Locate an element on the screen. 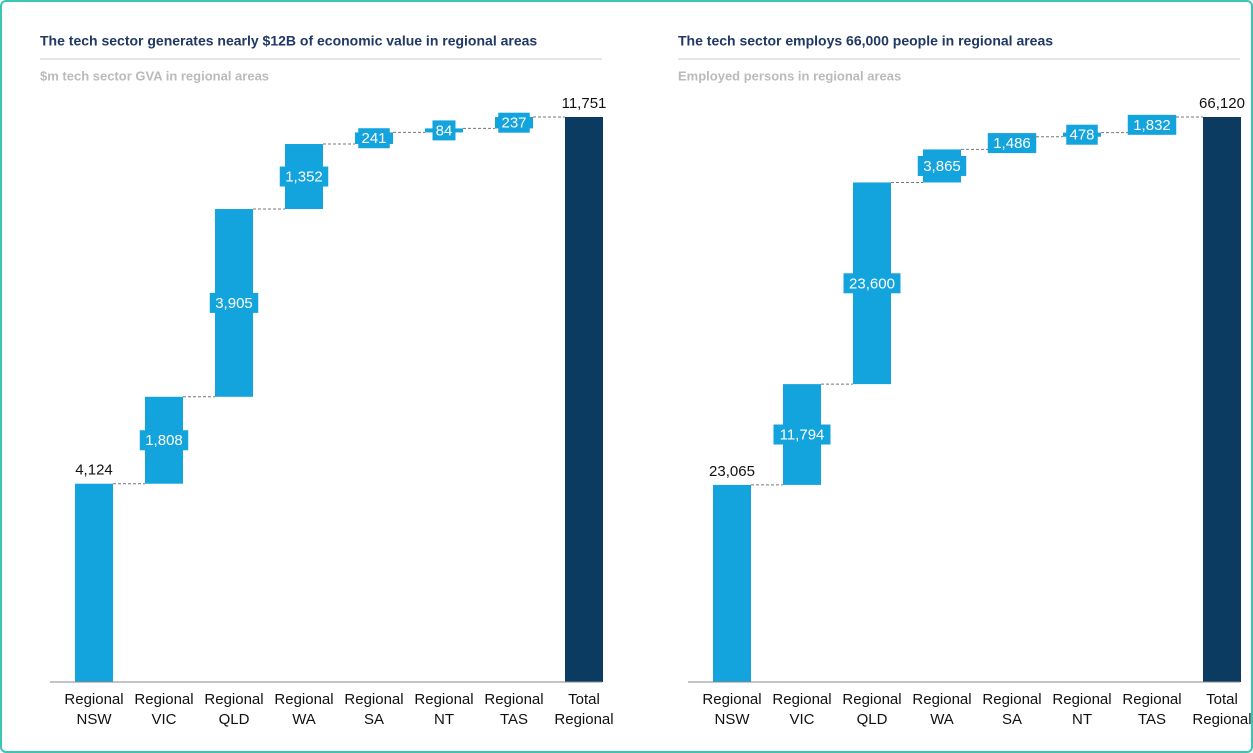 This screenshot has width=1253, height=753. value-label: 1,808 is located at coordinates (164, 440).